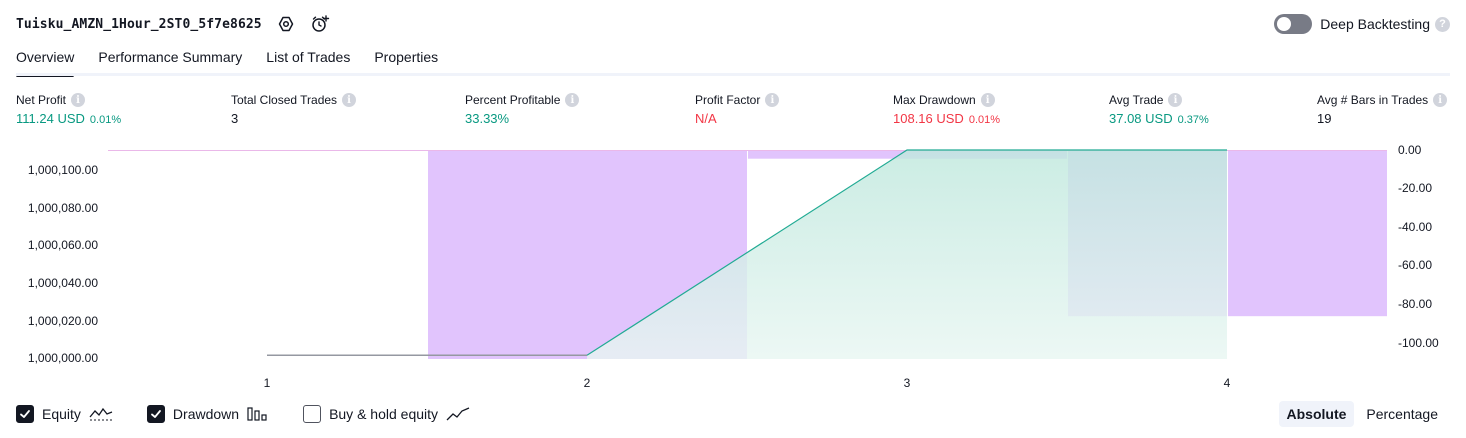  What do you see at coordinates (1415, 188) in the screenshot?
I see `drawdown-tick-label: -20.00` at bounding box center [1415, 188].